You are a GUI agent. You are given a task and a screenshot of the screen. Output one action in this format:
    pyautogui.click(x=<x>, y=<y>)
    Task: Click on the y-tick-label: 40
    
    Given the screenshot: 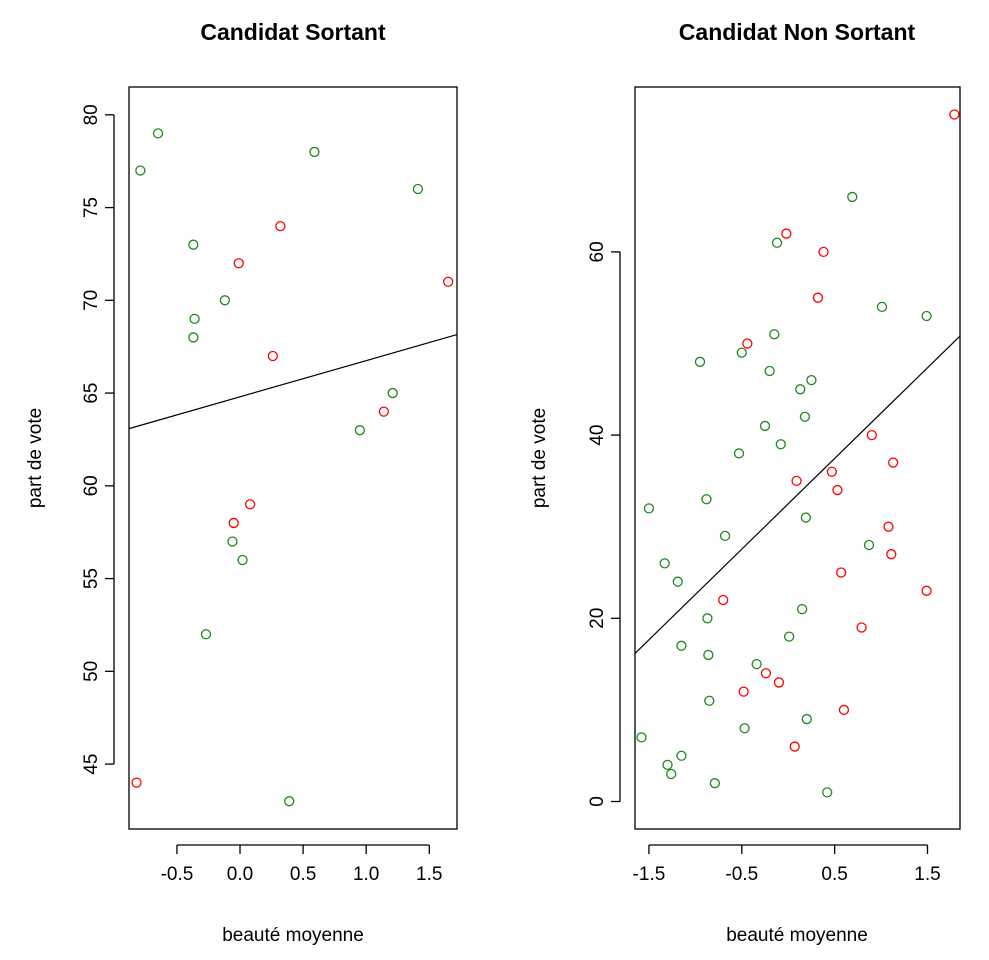 What is the action you would take?
    pyautogui.click(x=597, y=435)
    